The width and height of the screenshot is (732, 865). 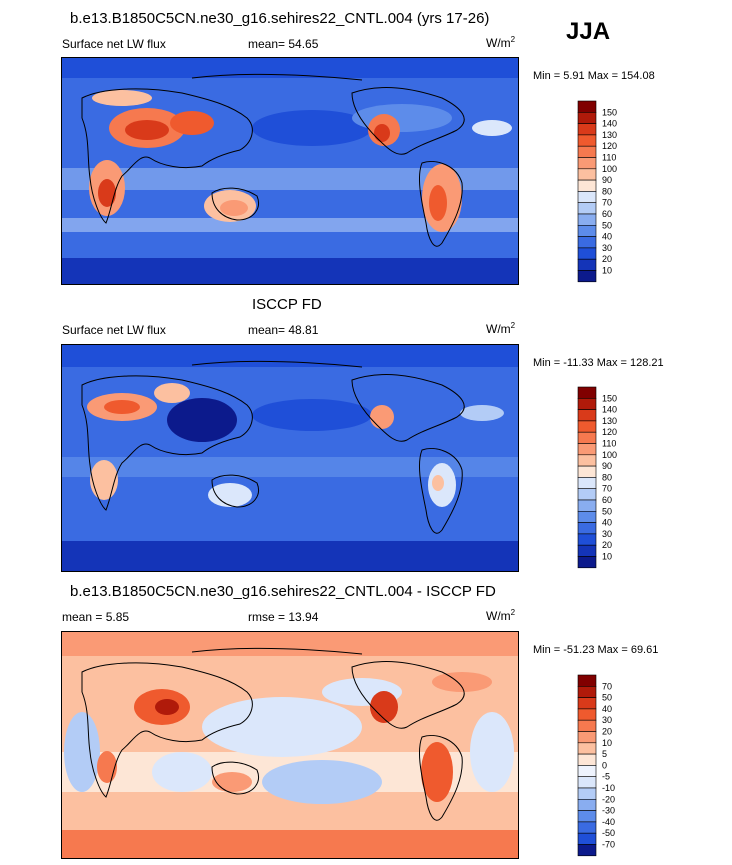 What do you see at coordinates (596, 650) in the screenshot?
I see `panel-3-min-max: Min = -51.23 Max = 69.61` at bounding box center [596, 650].